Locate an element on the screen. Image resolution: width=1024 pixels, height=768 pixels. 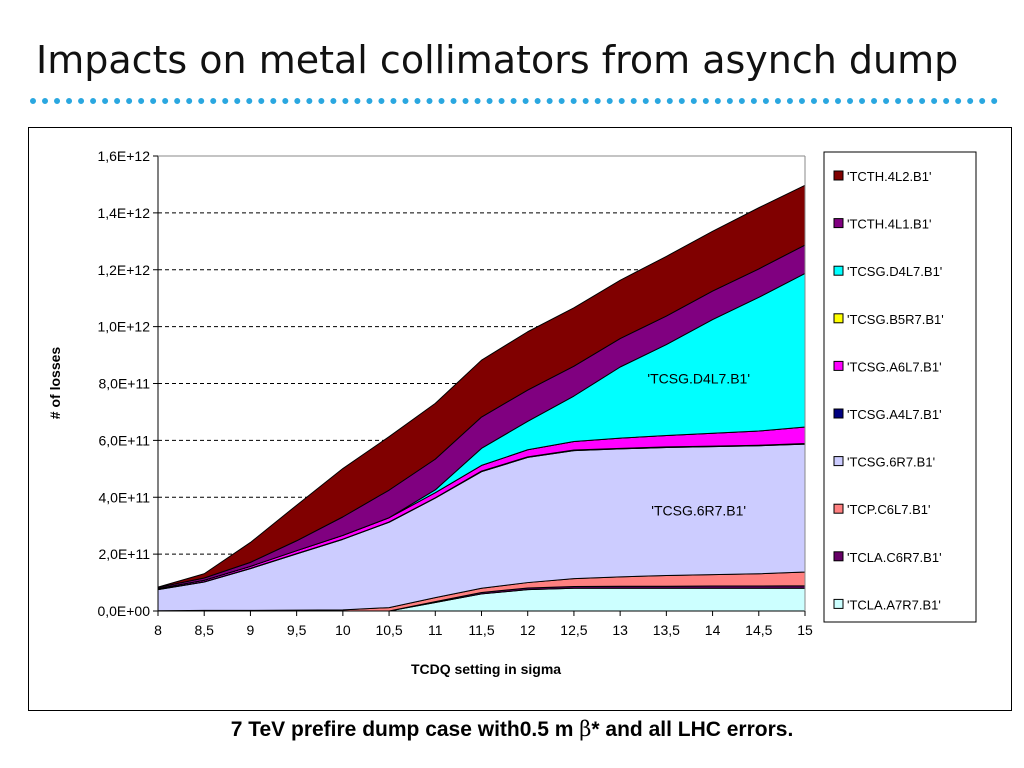
legend-label: 'TCSG.A4L7.B1' is located at coordinates (894, 414).